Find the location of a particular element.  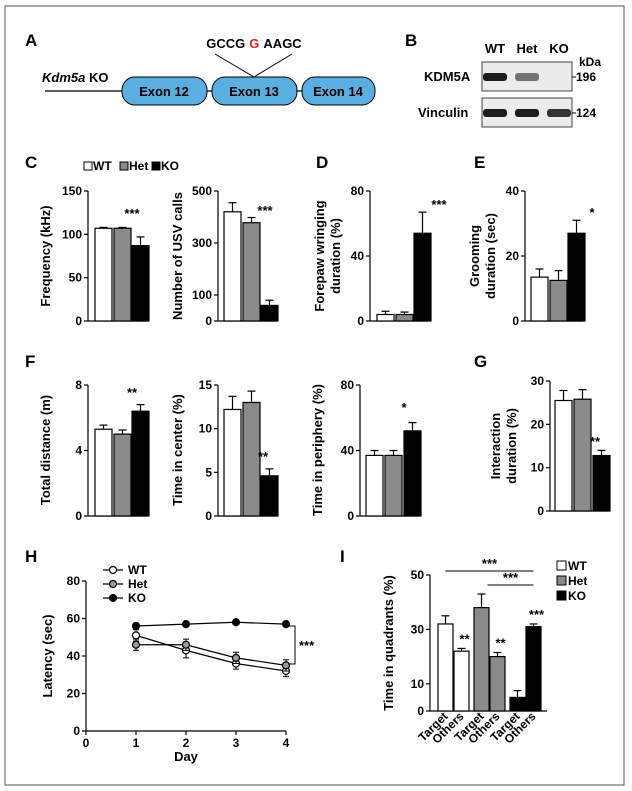

y-axis-label: Number of USV calls is located at coordinates (177, 256).